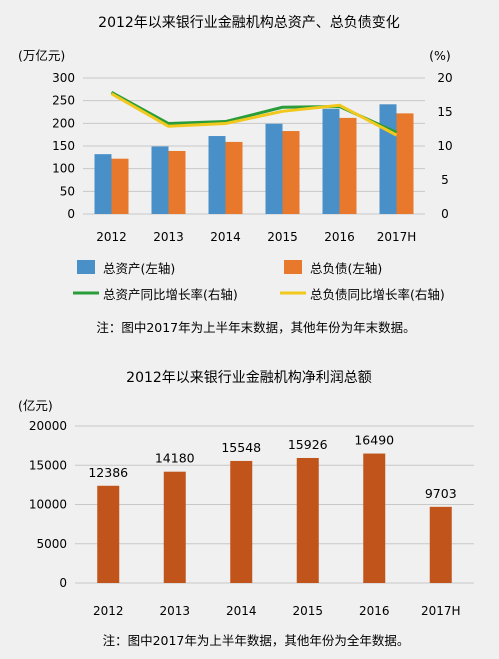 This screenshot has width=499, height=659. What do you see at coordinates (108, 472) in the screenshot?
I see `chart2-data-label: 12386` at bounding box center [108, 472].